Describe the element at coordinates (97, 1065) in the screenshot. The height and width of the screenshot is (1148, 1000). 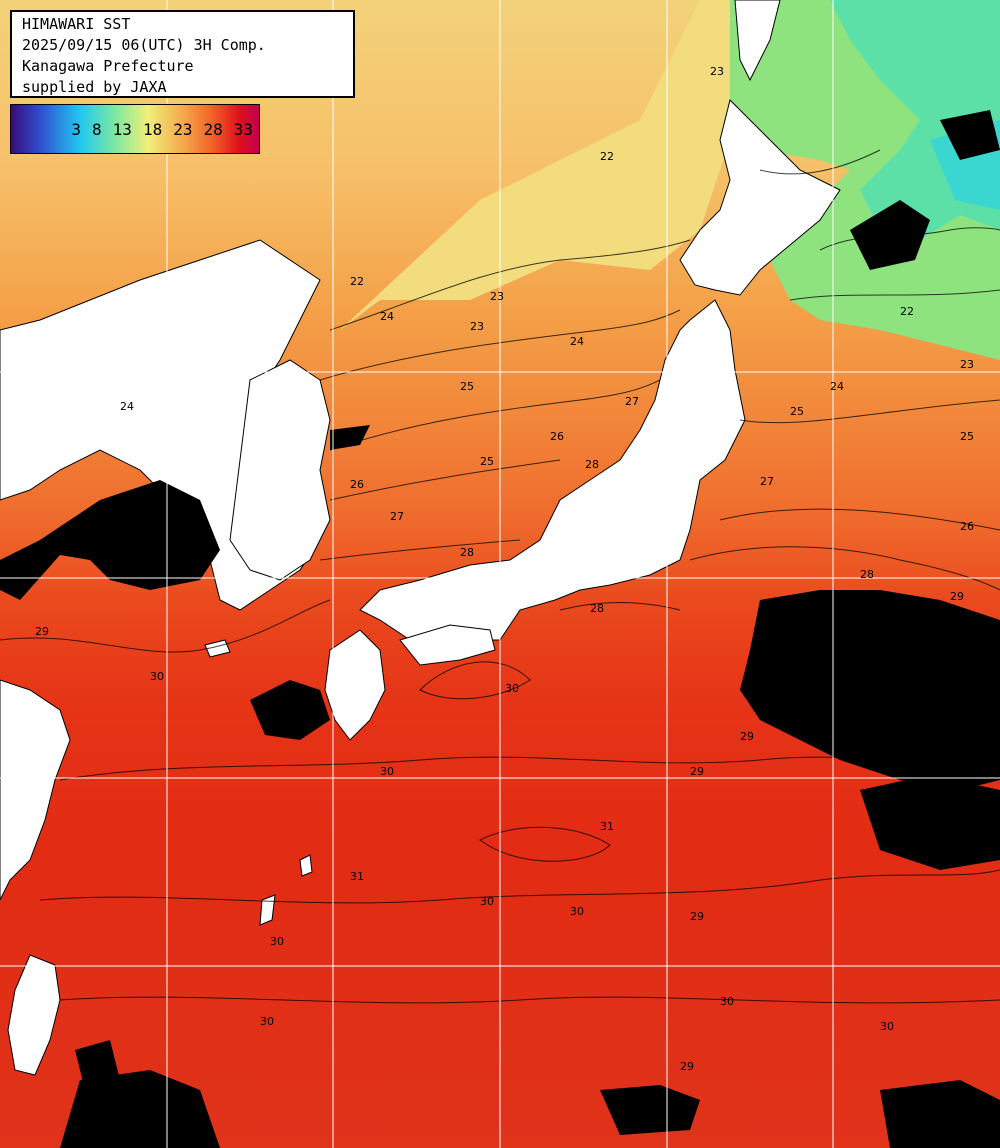
I see `cloud-mask-taiwan-strait` at that location.